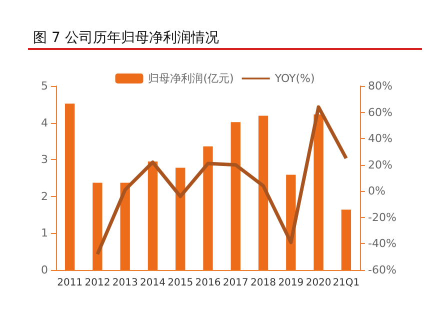 The image size is (430, 324). What do you see at coordinates (126, 38) in the screenshot?
I see `chart-title: 图 7 公司历年归母净利润情况` at bounding box center [126, 38].